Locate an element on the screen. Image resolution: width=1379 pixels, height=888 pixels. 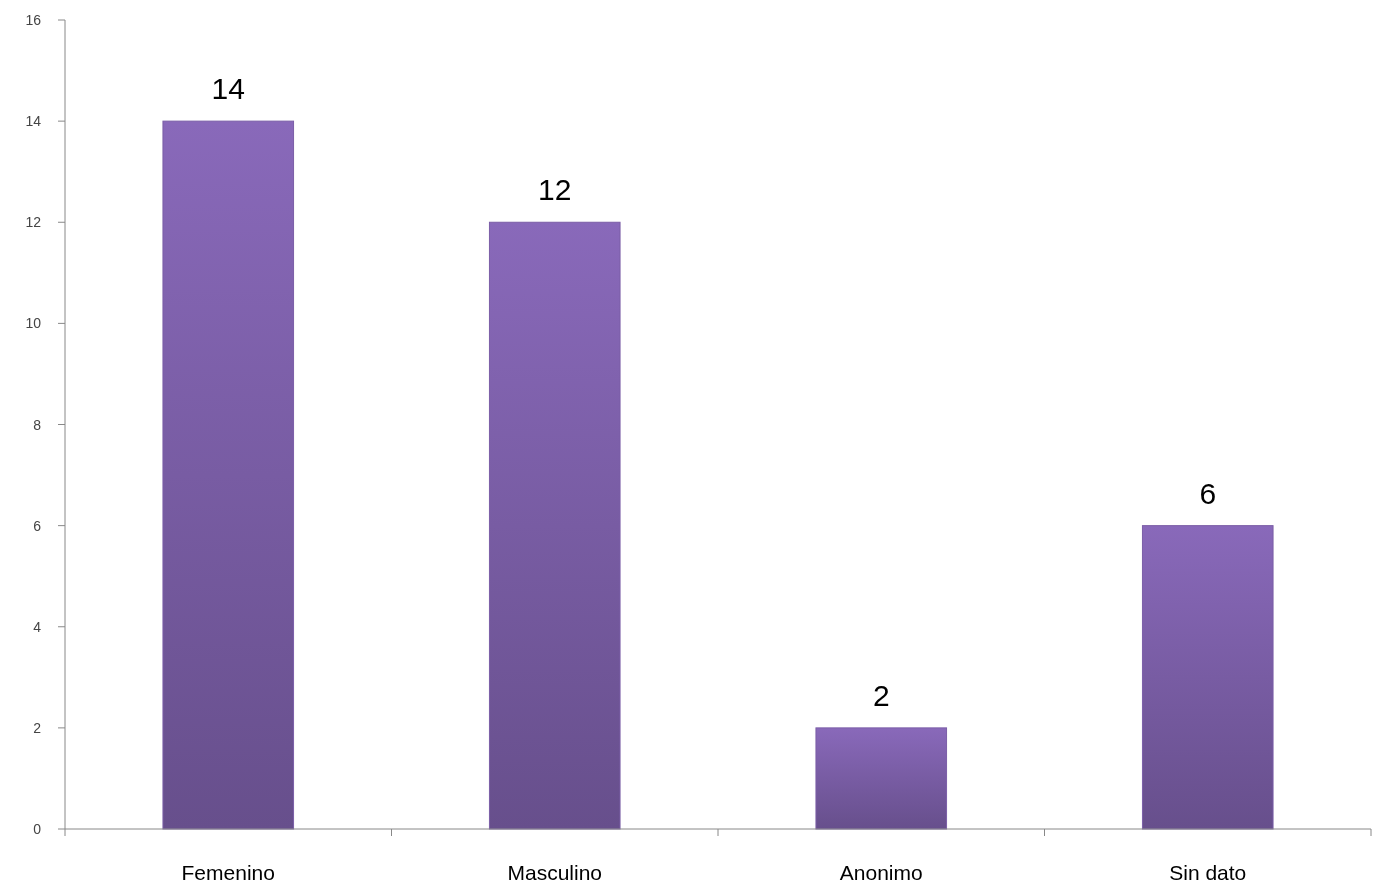
y-tick-label: 14 is located at coordinates (33, 121).